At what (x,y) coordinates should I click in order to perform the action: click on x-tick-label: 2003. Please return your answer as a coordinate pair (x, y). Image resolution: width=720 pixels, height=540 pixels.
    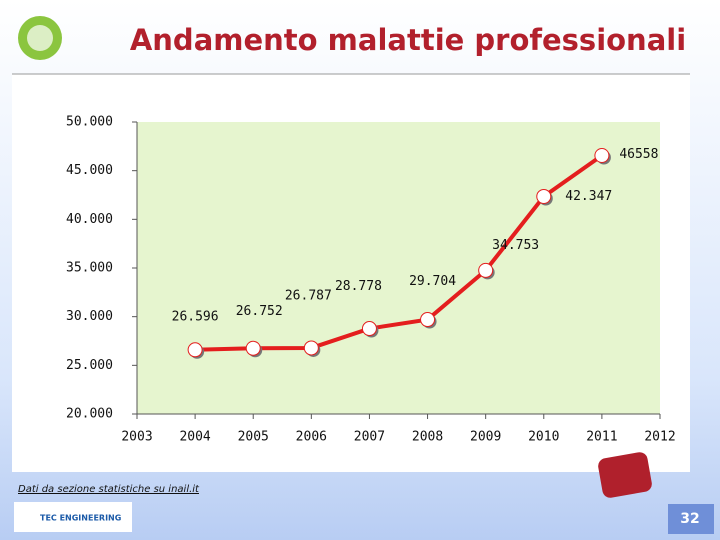
    Looking at the image, I should click on (136, 437).